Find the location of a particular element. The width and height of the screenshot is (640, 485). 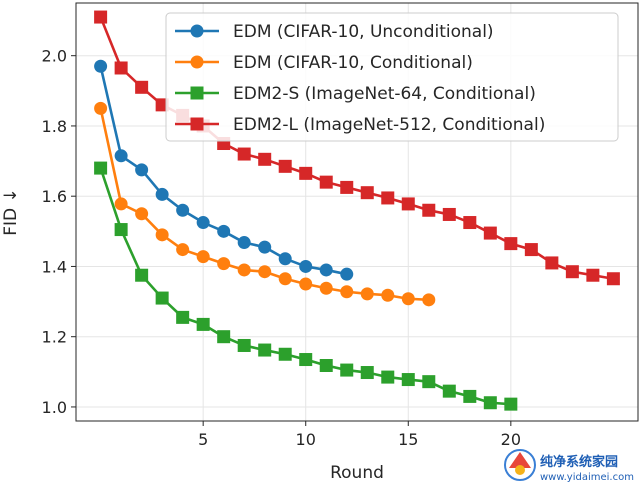

x-axis-label: Round is located at coordinates (357, 473).